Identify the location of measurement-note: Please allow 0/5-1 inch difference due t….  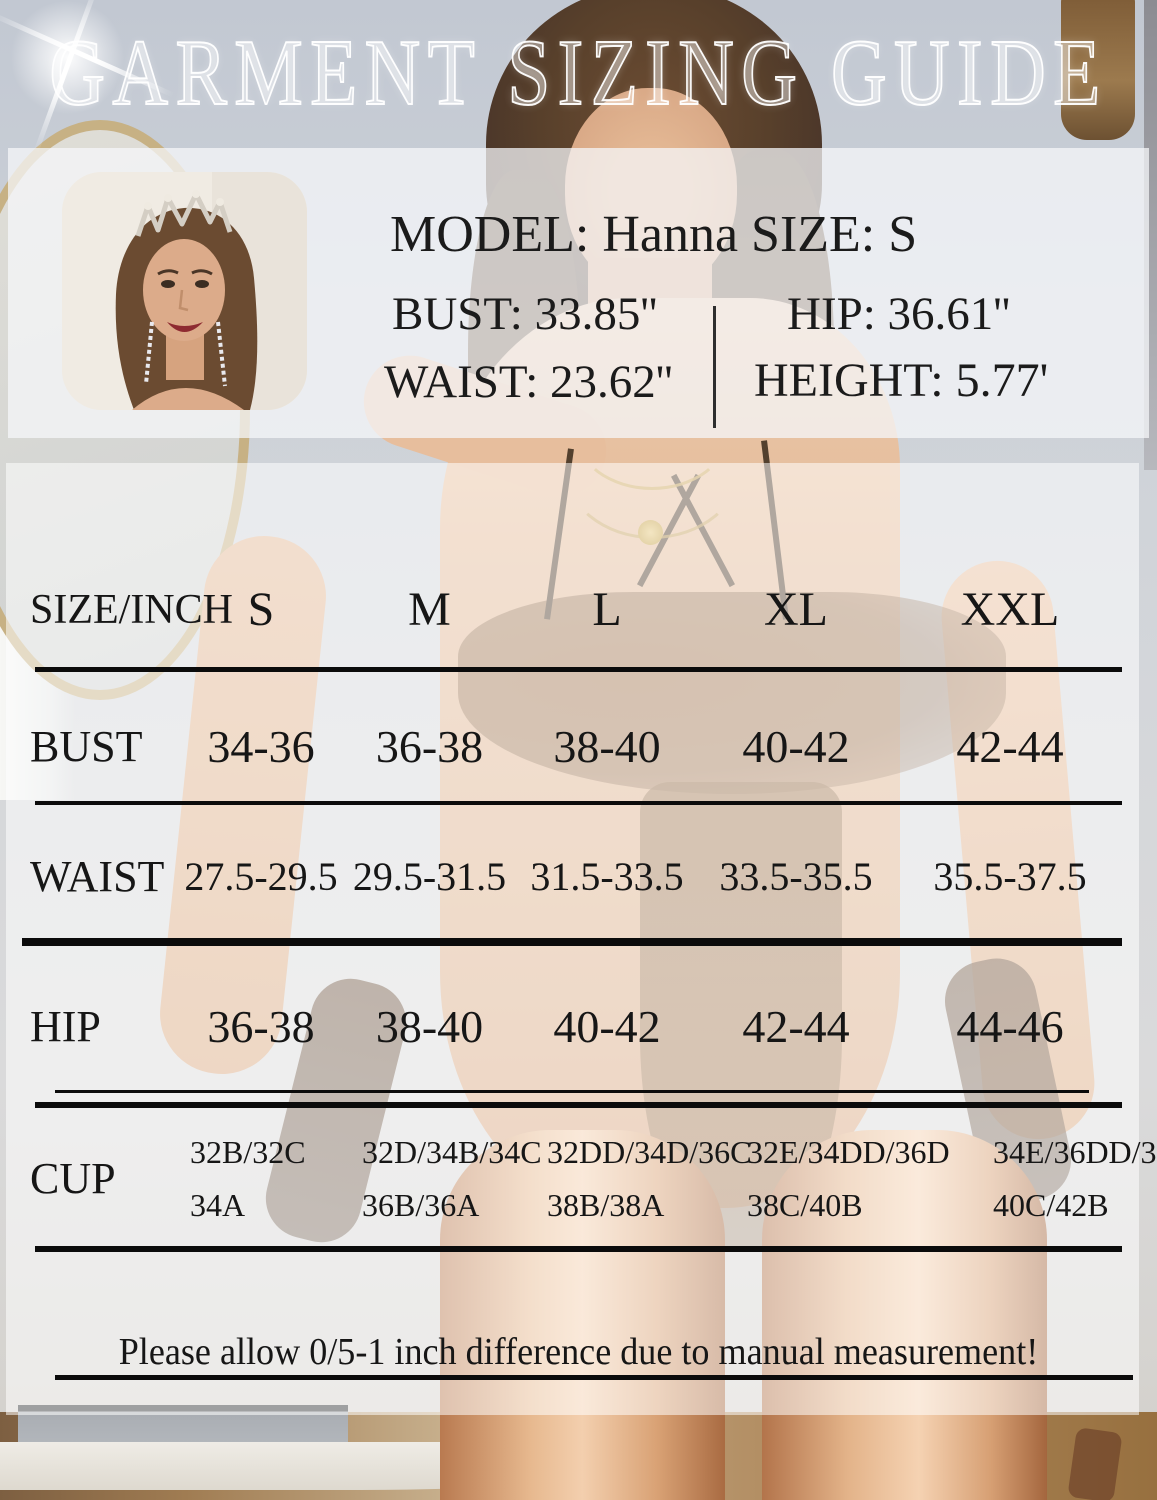
(578, 1352).